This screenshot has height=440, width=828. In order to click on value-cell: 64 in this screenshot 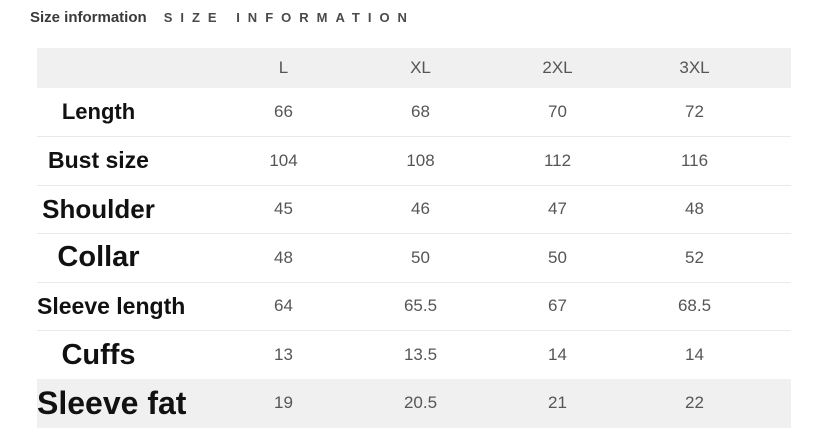, I will do `click(283, 306)`.